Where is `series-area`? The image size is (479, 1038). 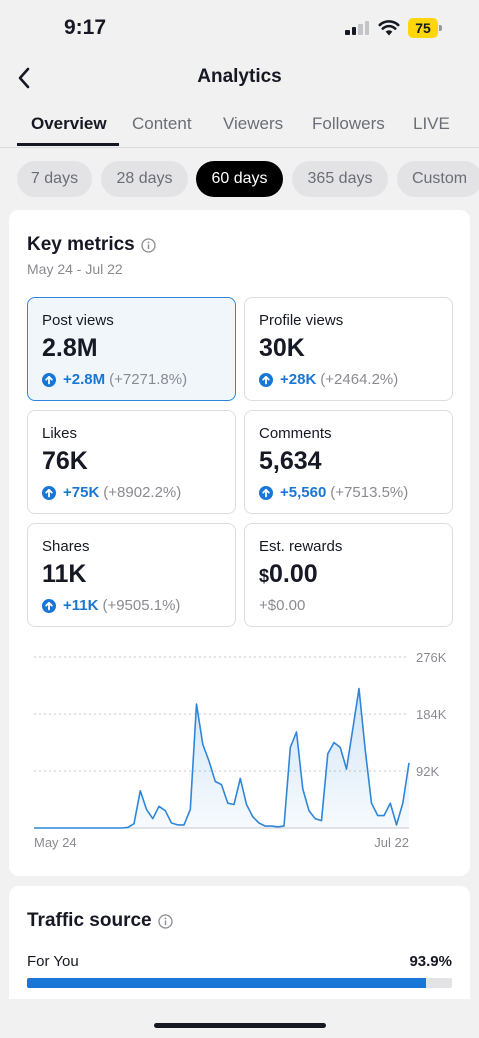 series-area is located at coordinates (221, 758).